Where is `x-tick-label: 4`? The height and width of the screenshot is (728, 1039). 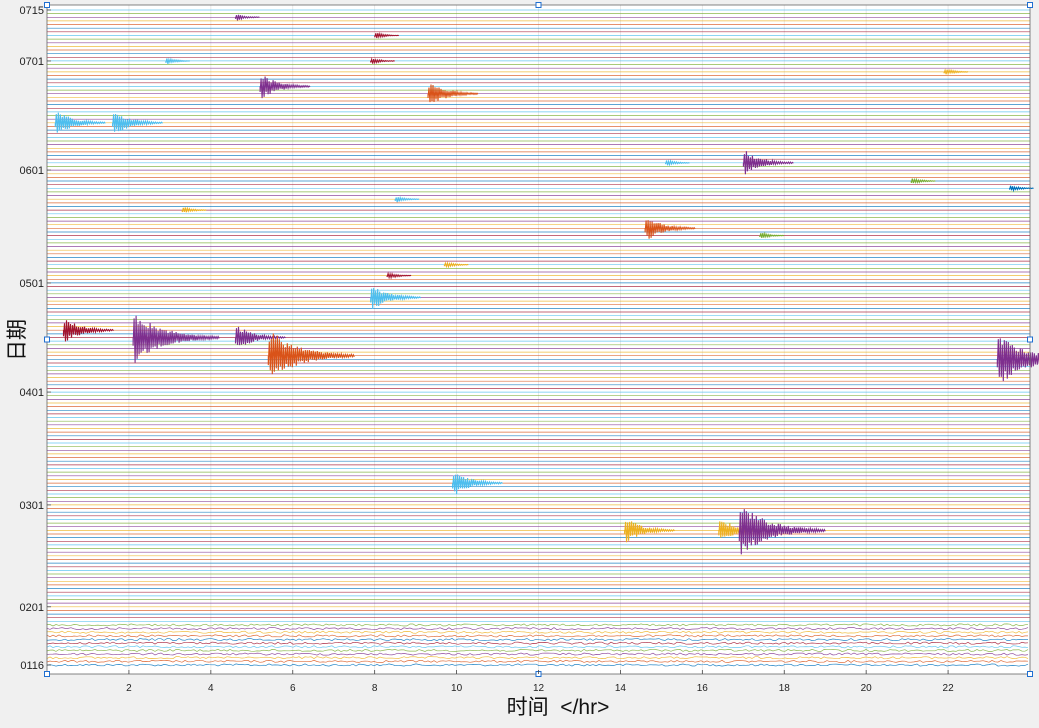 x-tick-label: 4 is located at coordinates (211, 688).